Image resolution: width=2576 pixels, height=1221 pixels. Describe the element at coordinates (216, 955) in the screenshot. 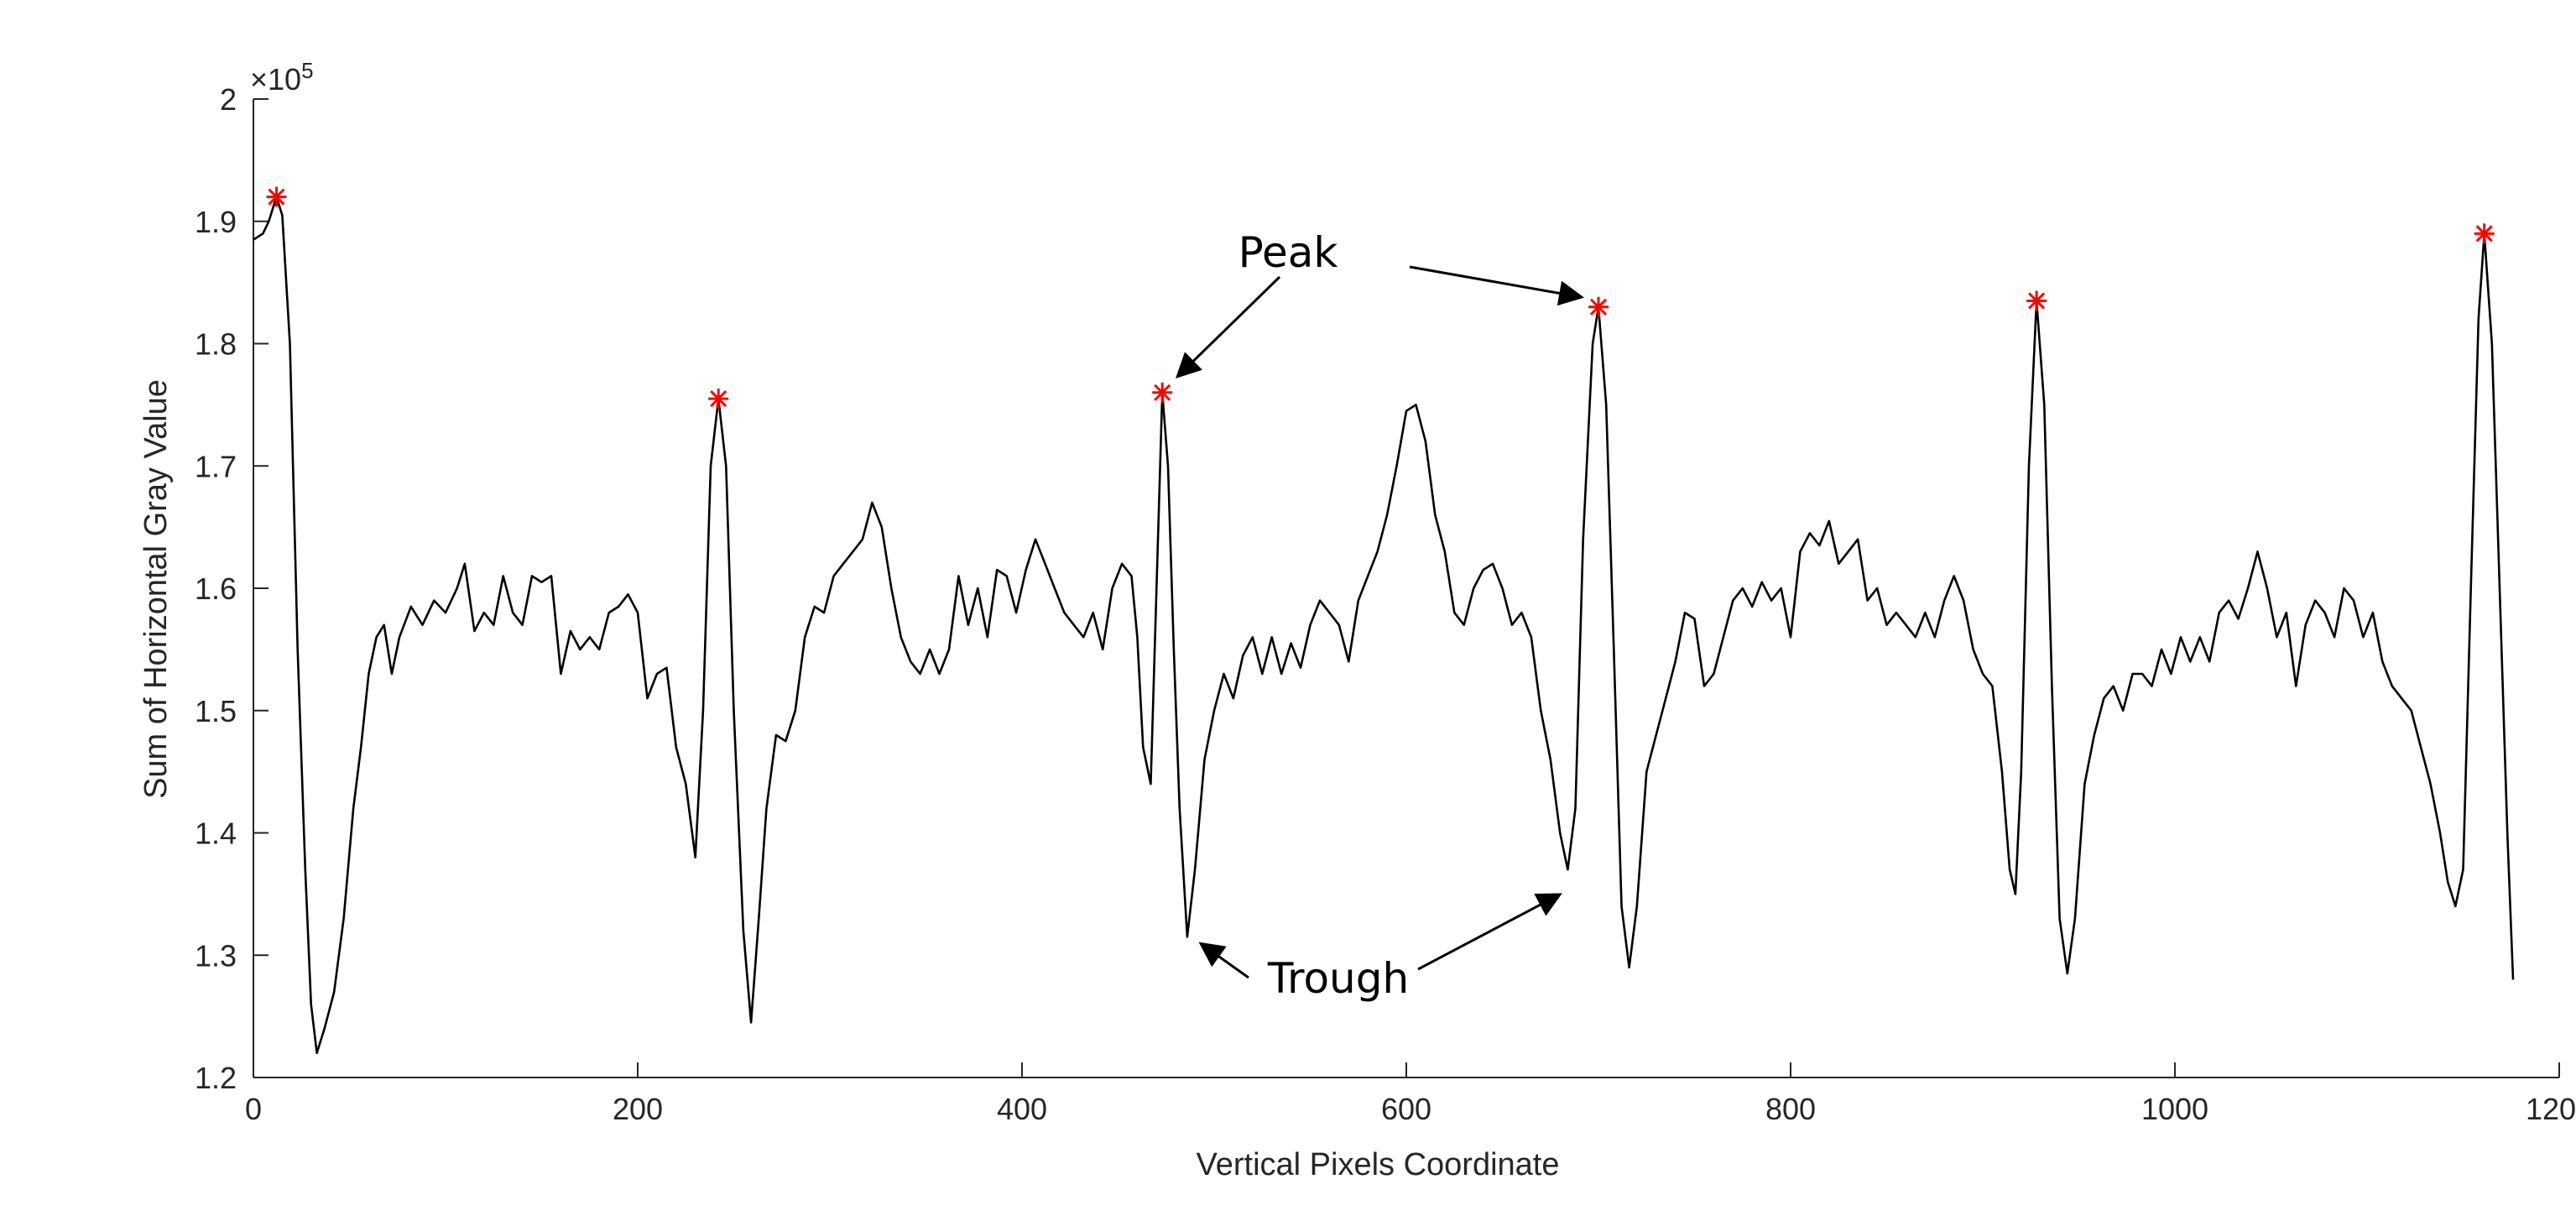

I see `y-tick-label: 1.3` at that location.